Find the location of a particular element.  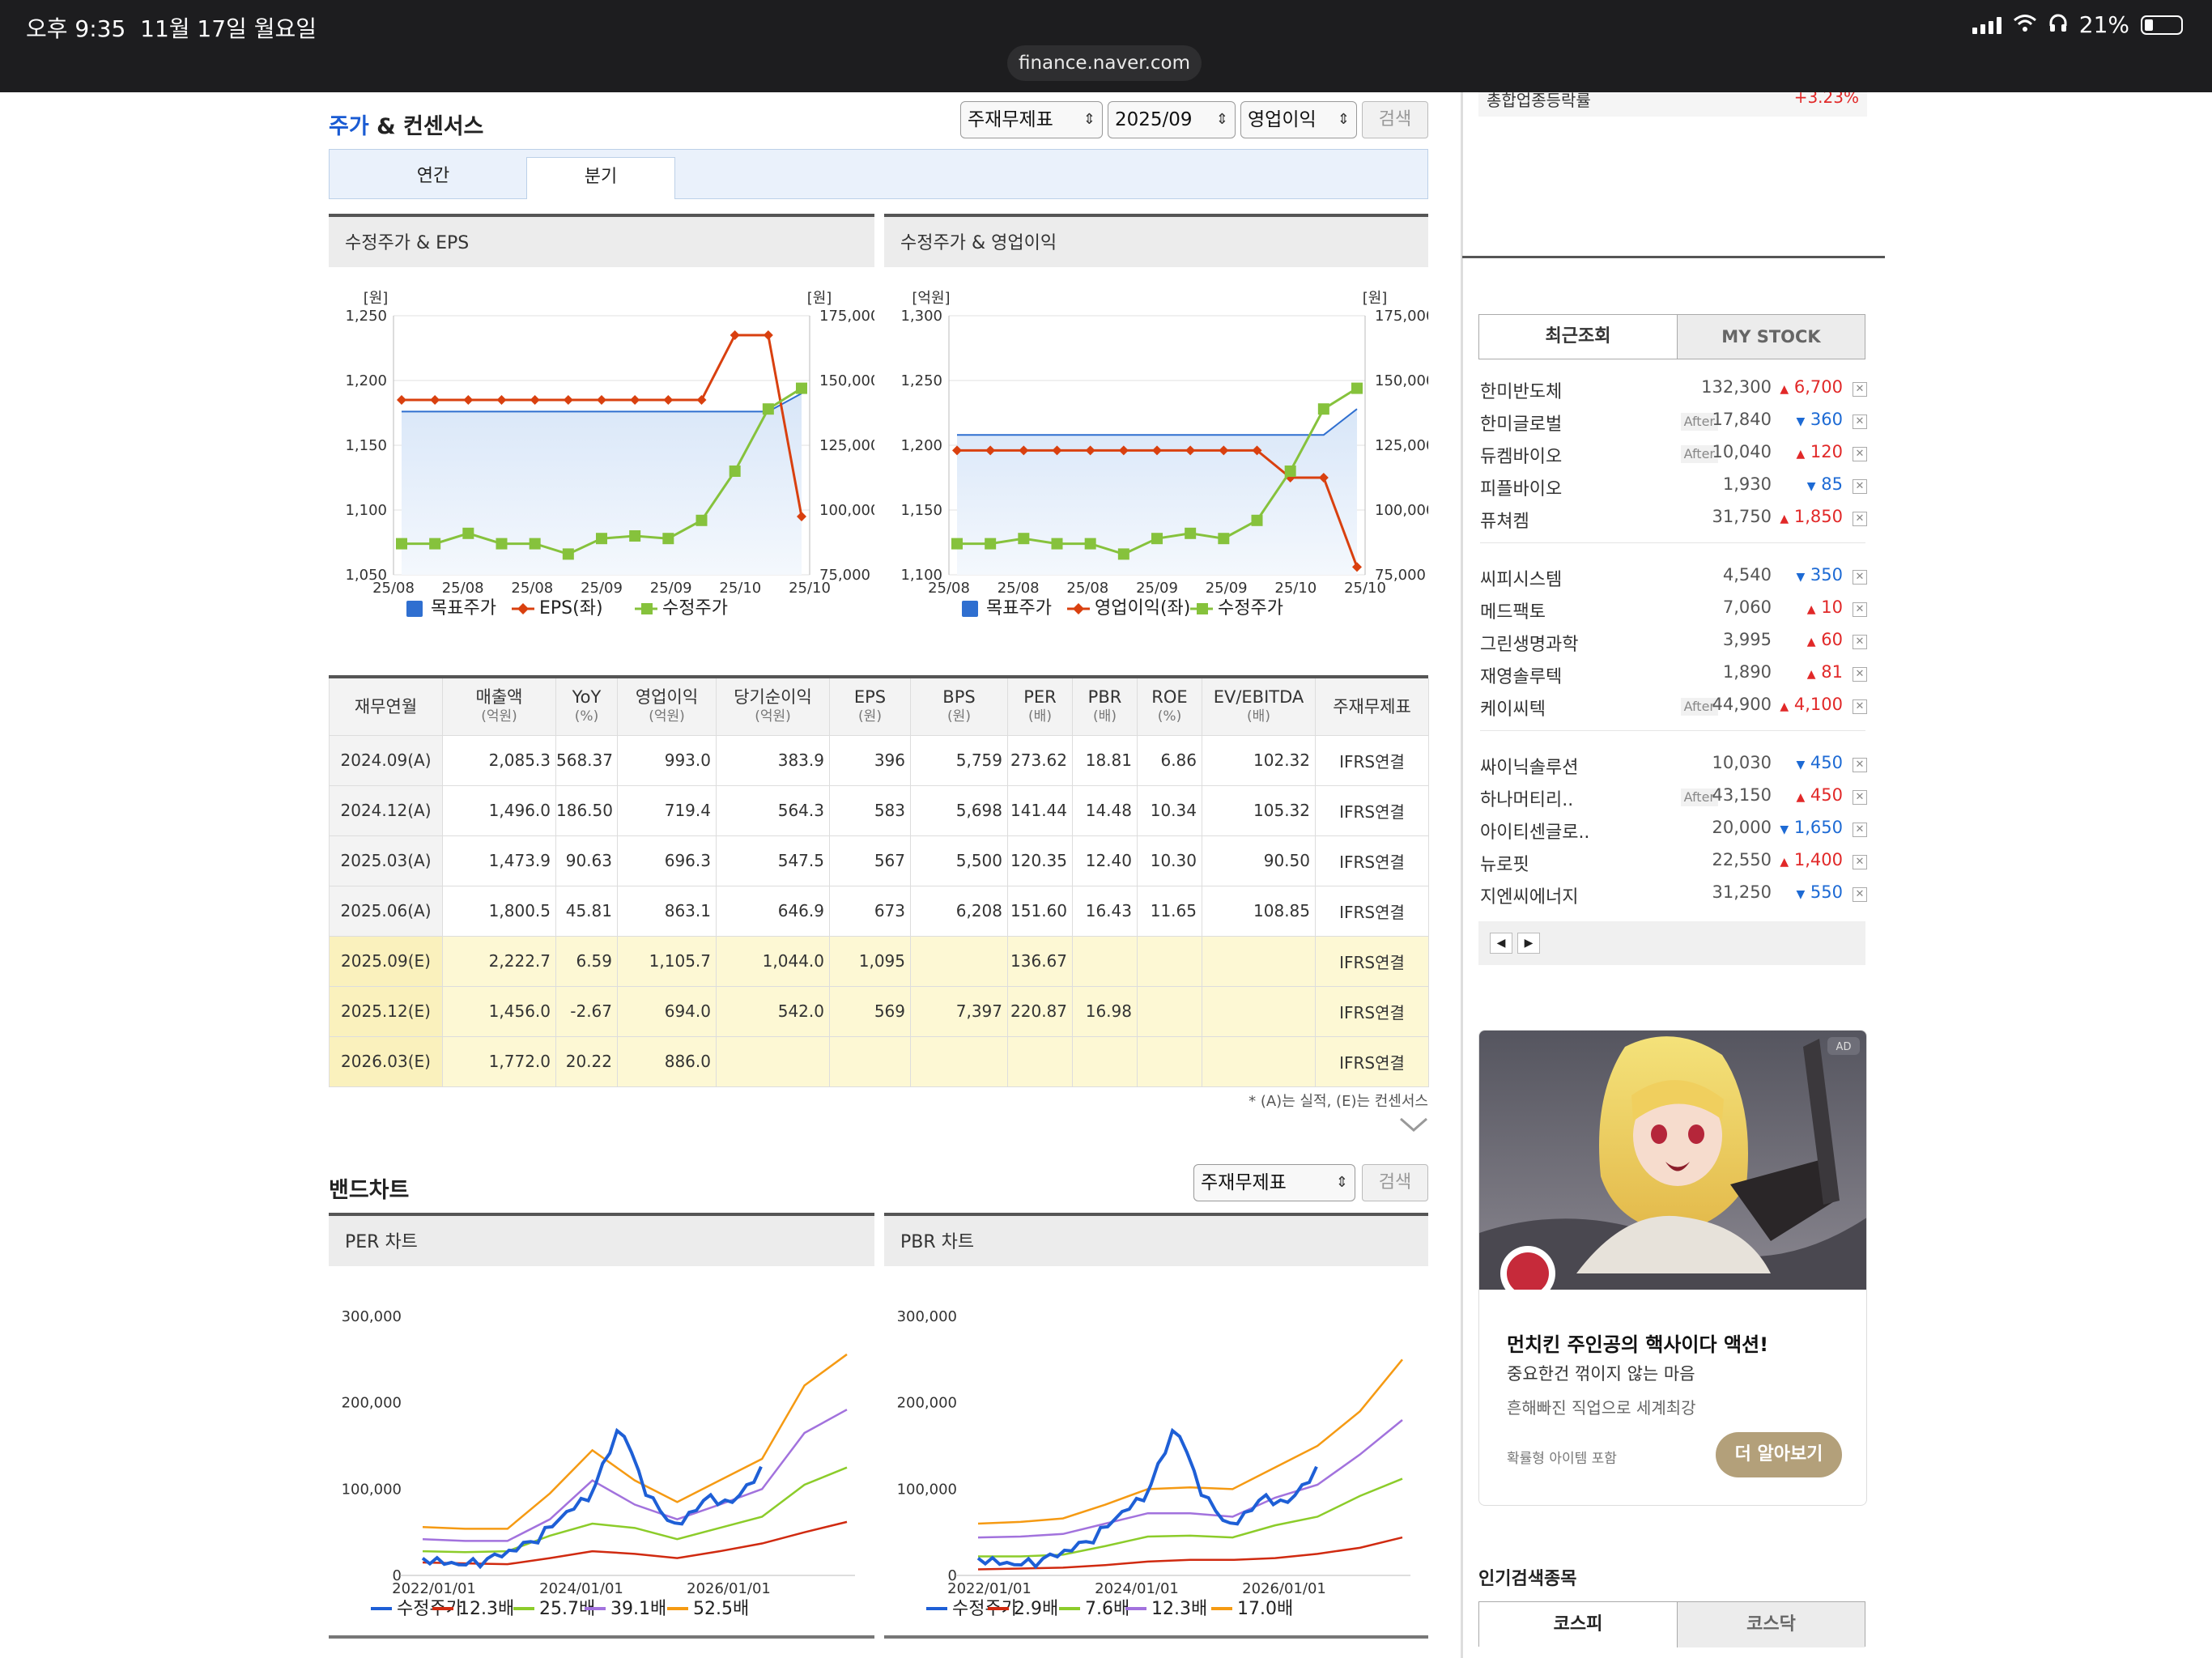

y-tick-label: 0 is located at coordinates (398, 1575).